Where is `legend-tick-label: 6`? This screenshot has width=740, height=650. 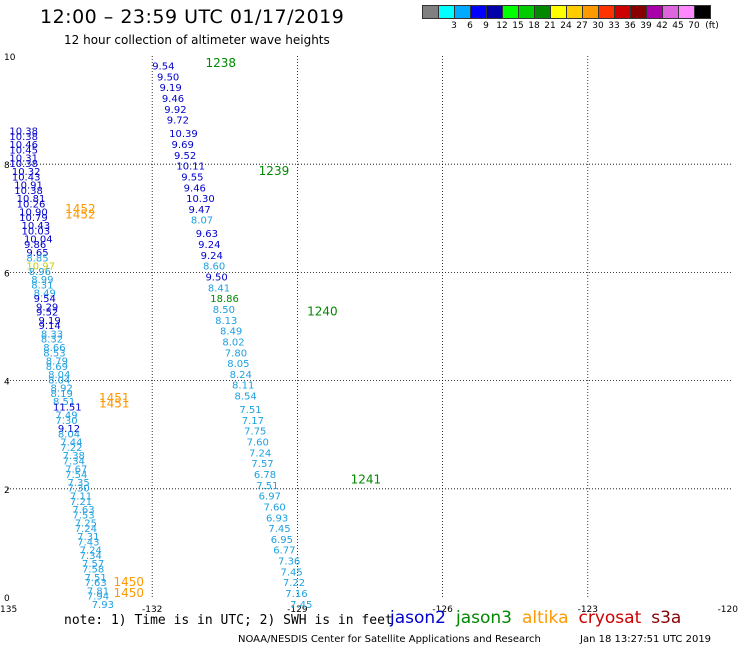 legend-tick-label: 6 is located at coordinates (470, 26).